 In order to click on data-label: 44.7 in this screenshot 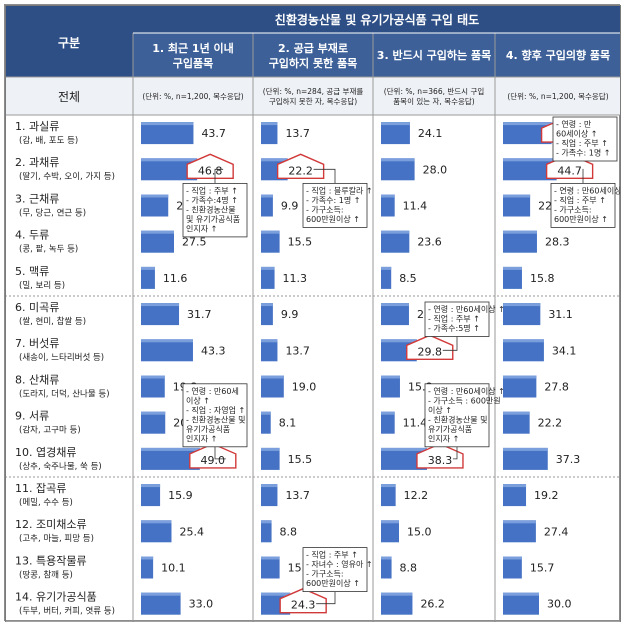, I will do `click(569, 170)`.